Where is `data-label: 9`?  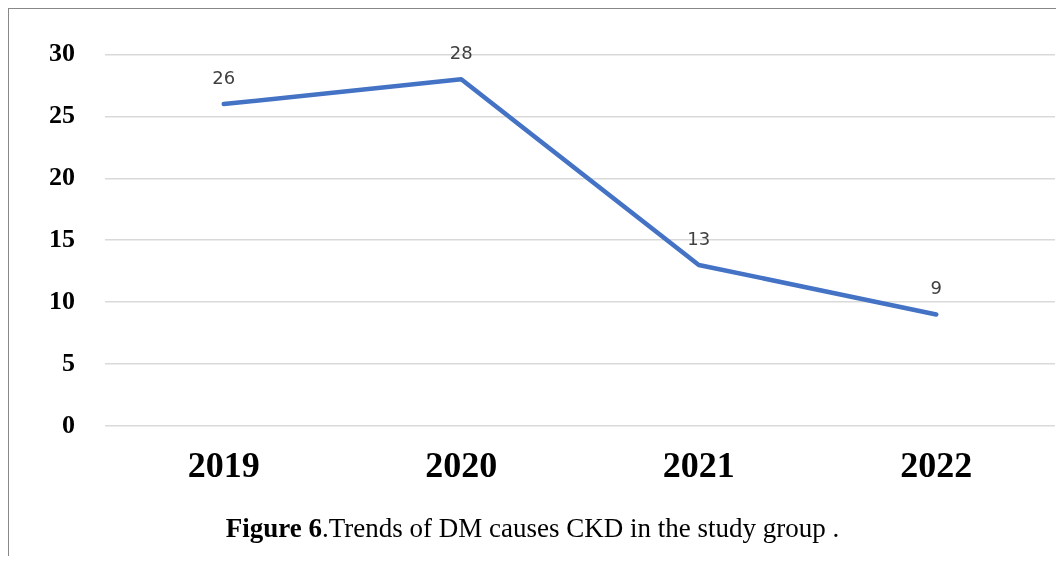 data-label: 9 is located at coordinates (936, 288).